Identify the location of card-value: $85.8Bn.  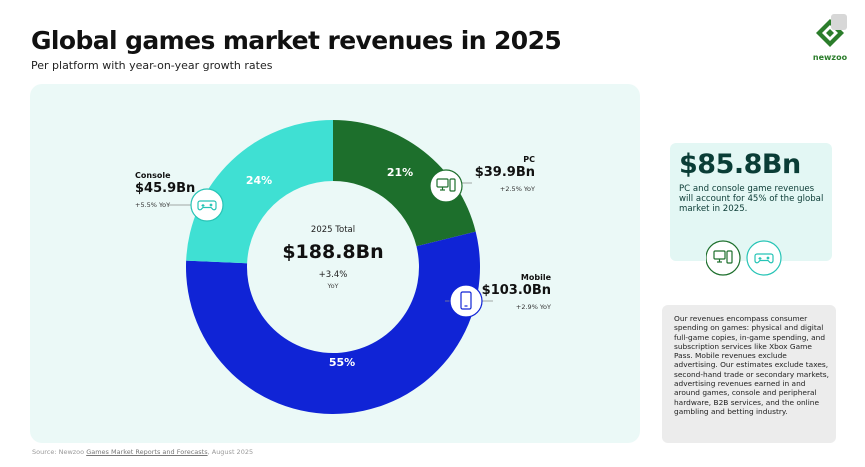
(740, 164).